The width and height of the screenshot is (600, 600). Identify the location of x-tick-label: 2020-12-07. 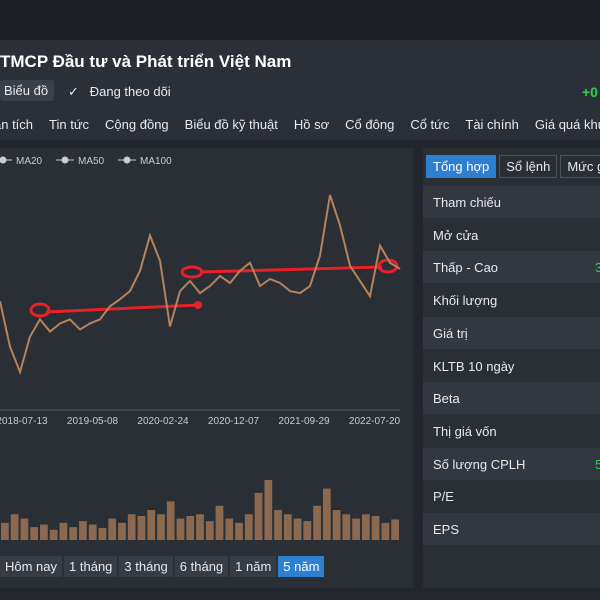
(234, 421).